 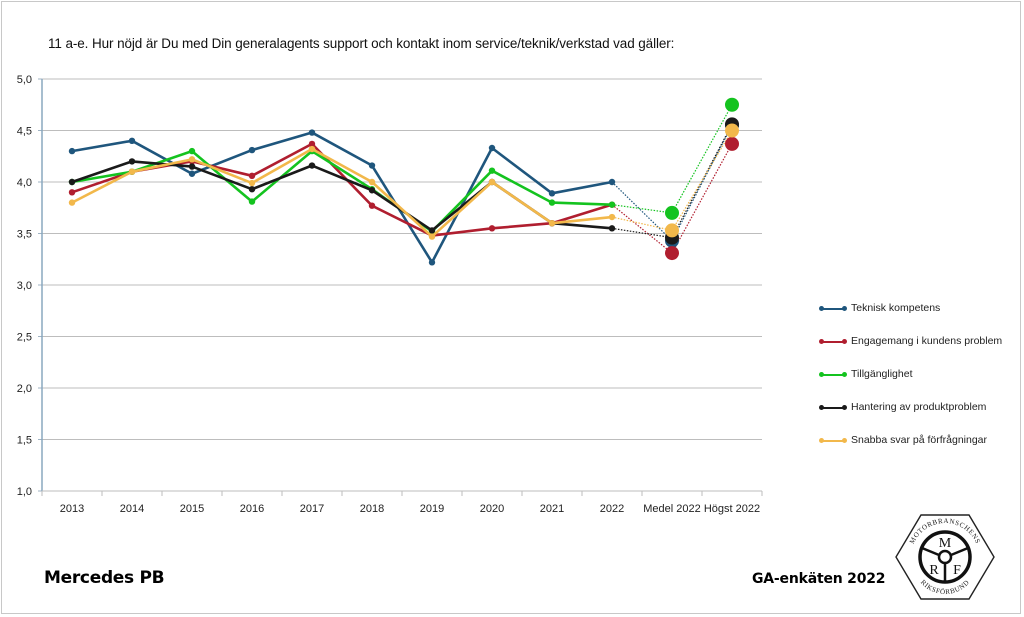 What do you see at coordinates (934, 570) in the screenshot?
I see `svg-text: R` at bounding box center [934, 570].